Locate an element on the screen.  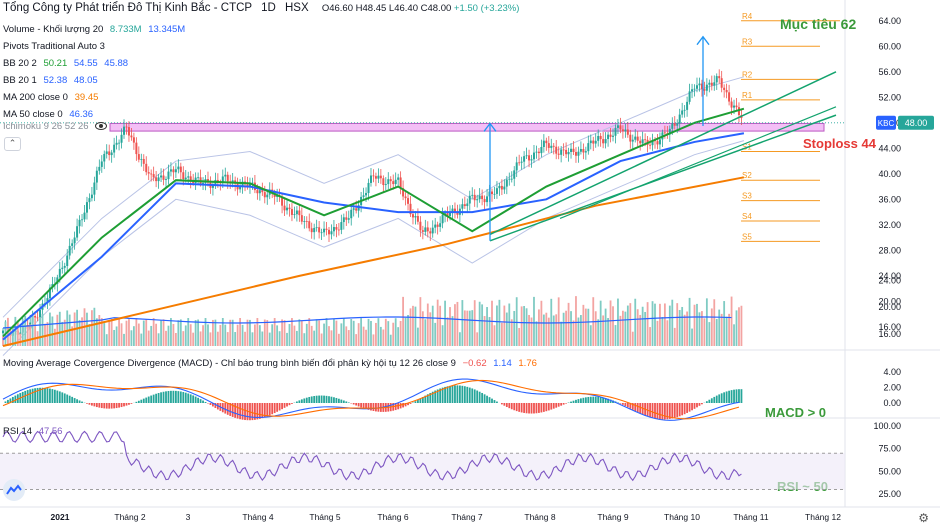
high-value: H48.45 is located at coordinates (371, 8).